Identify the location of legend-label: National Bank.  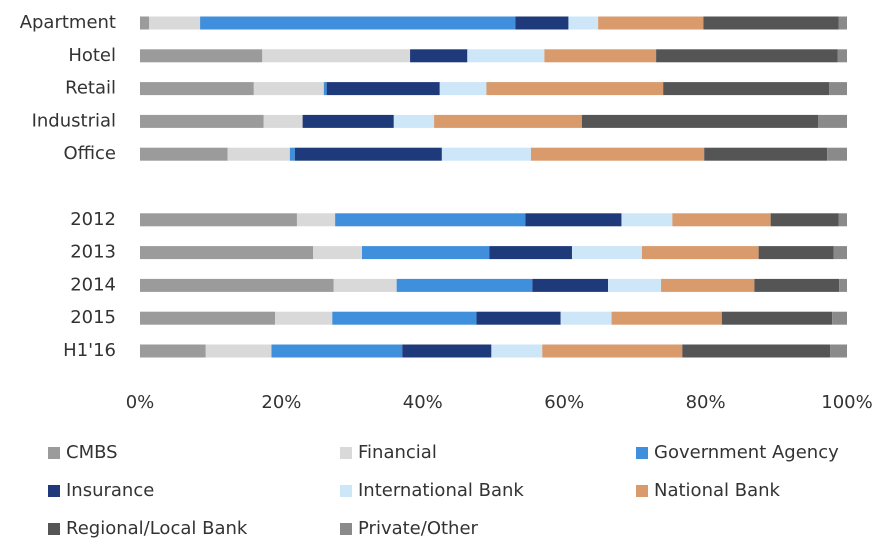
(717, 490).